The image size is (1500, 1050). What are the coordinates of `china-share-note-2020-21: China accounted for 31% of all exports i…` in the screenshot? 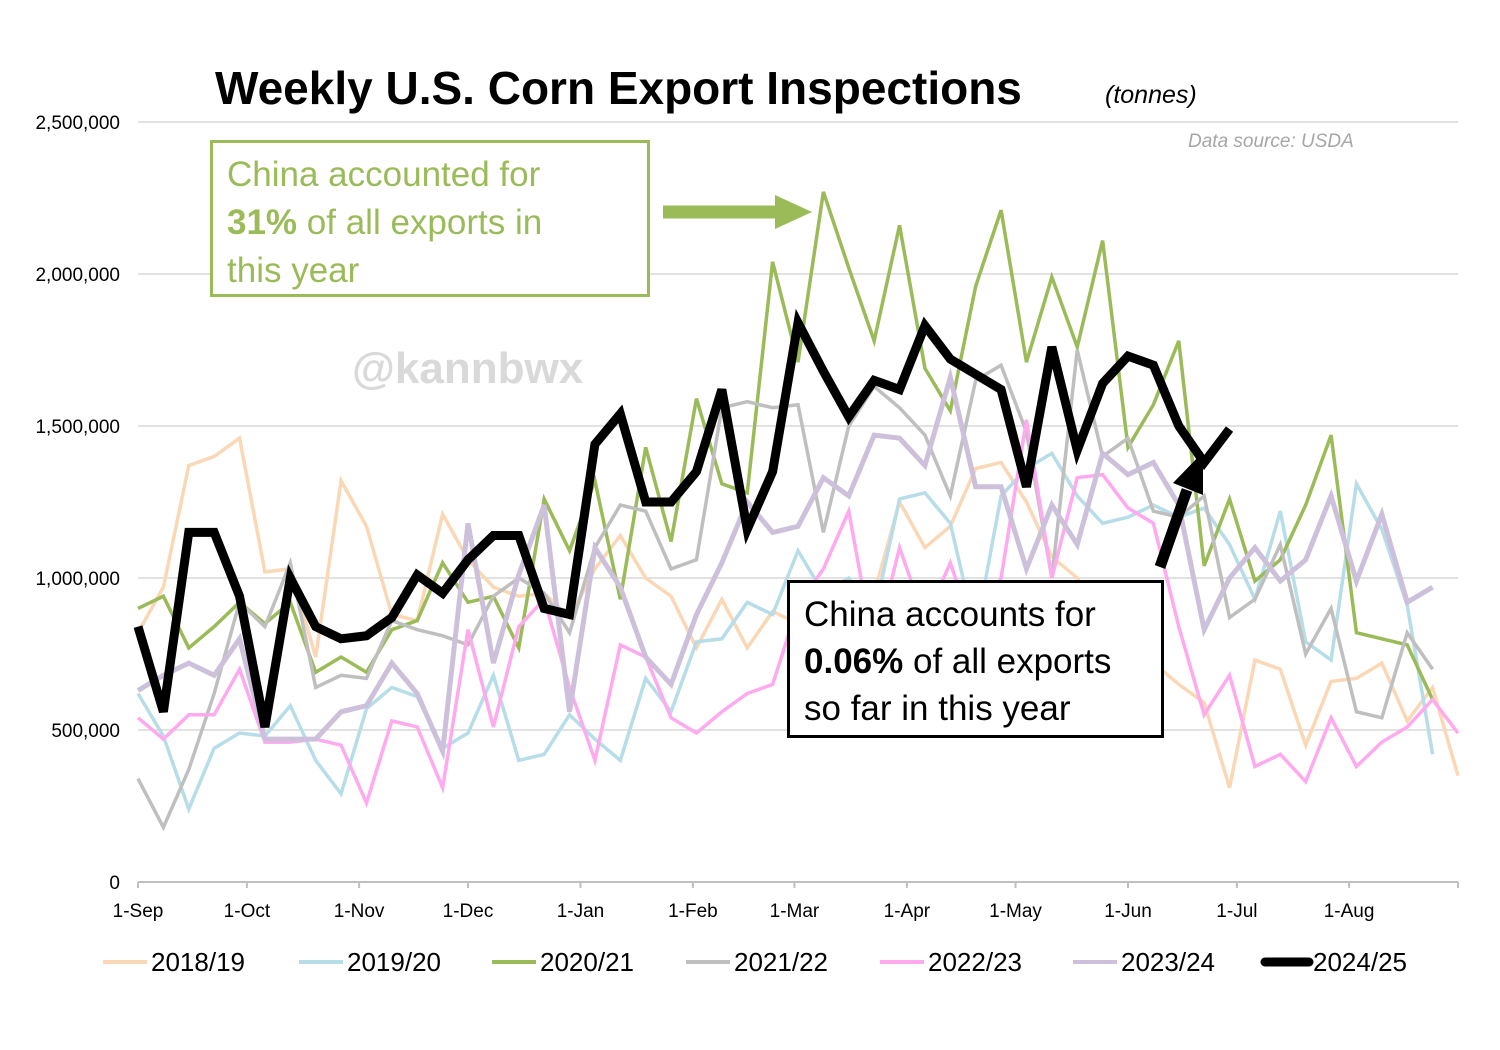 It's located at (430, 218).